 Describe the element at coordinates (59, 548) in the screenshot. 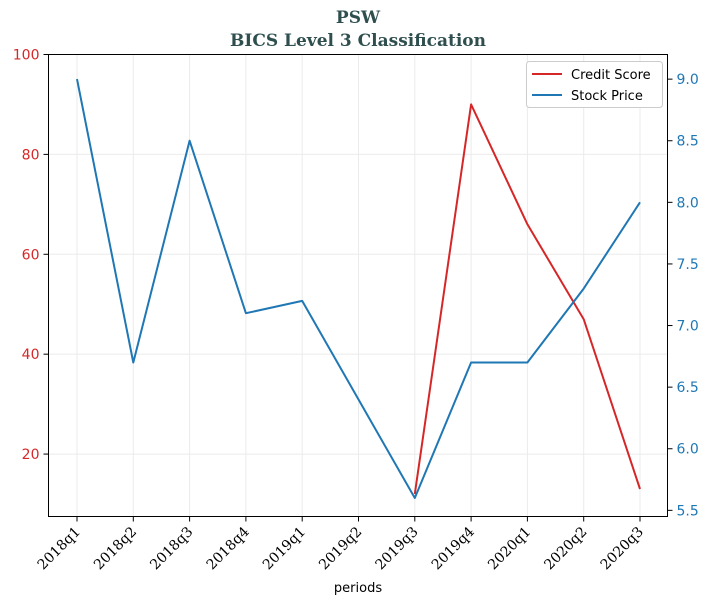

I see `x-tick-label: 2018q1` at that location.